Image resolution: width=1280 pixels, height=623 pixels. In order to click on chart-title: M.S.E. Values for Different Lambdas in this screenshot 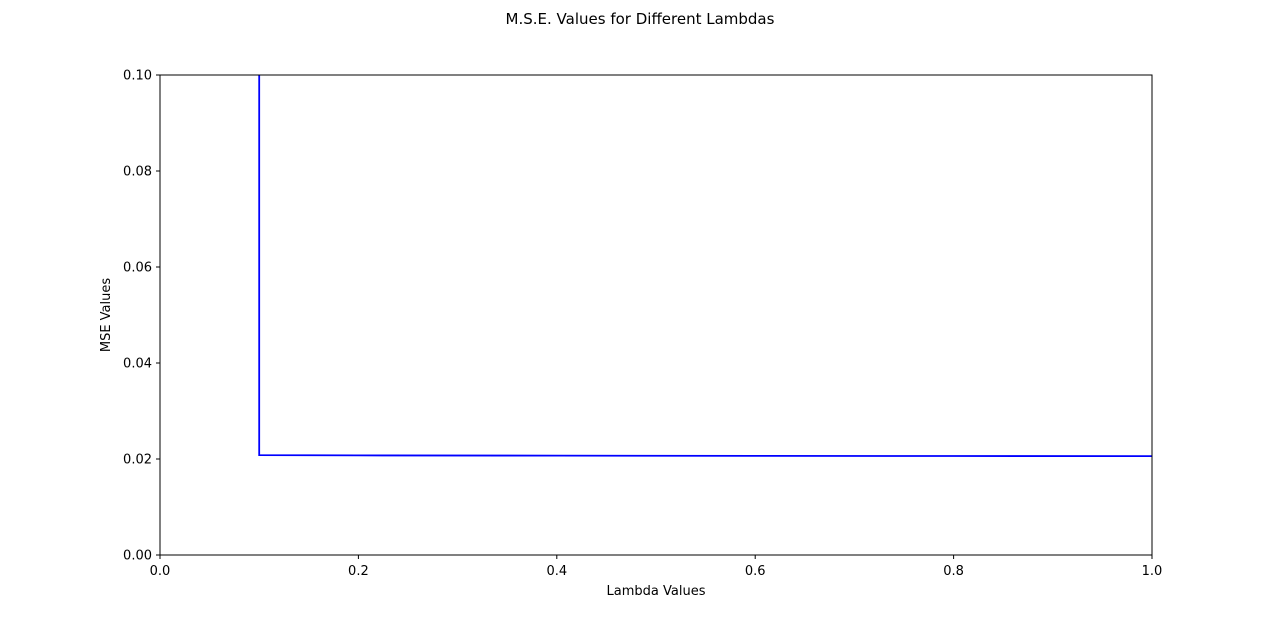, I will do `click(640, 19)`.